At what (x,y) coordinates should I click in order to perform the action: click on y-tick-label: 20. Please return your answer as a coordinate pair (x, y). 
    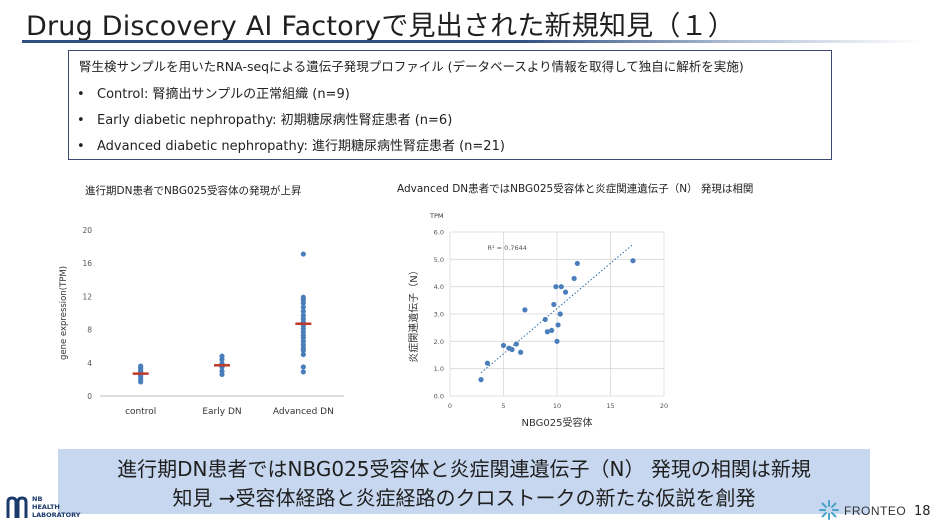
    Looking at the image, I should click on (87, 230).